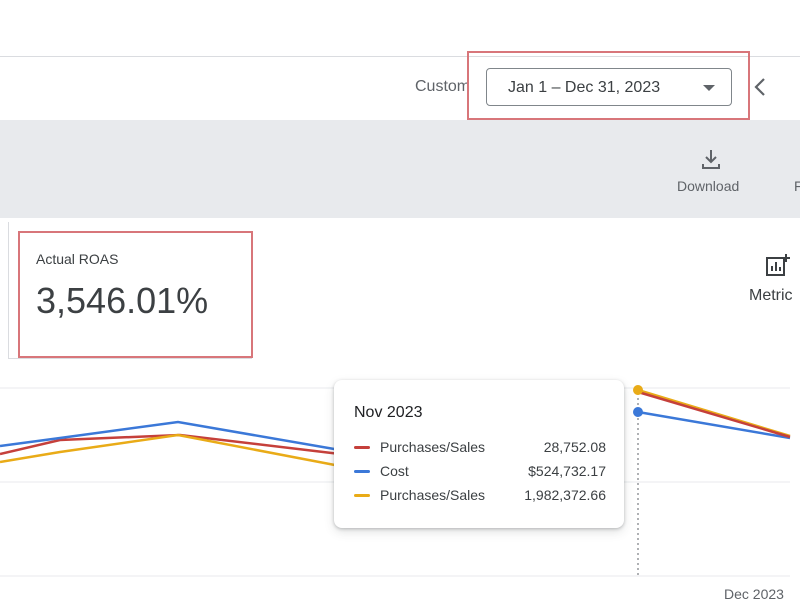 This screenshot has height=602, width=800. What do you see at coordinates (567, 471) in the screenshot?
I see `tooltip-series-value: $524,732.17` at bounding box center [567, 471].